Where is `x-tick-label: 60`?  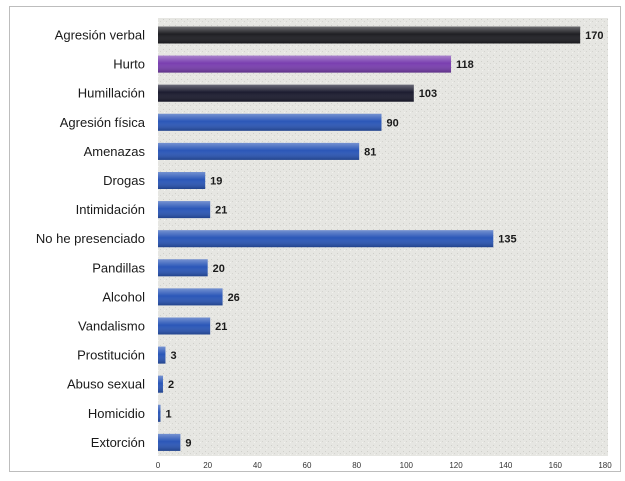
x-tick-label: 60 is located at coordinates (307, 465).